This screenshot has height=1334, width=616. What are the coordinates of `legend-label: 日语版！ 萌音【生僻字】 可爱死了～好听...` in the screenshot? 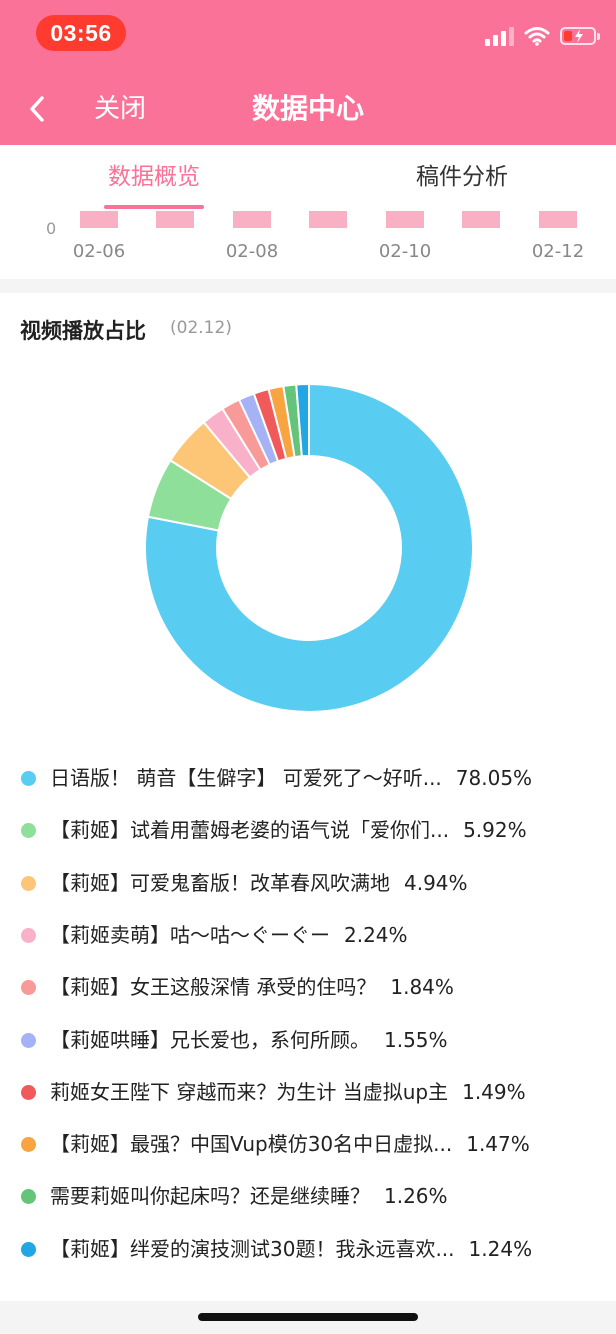 It's located at (246, 778).